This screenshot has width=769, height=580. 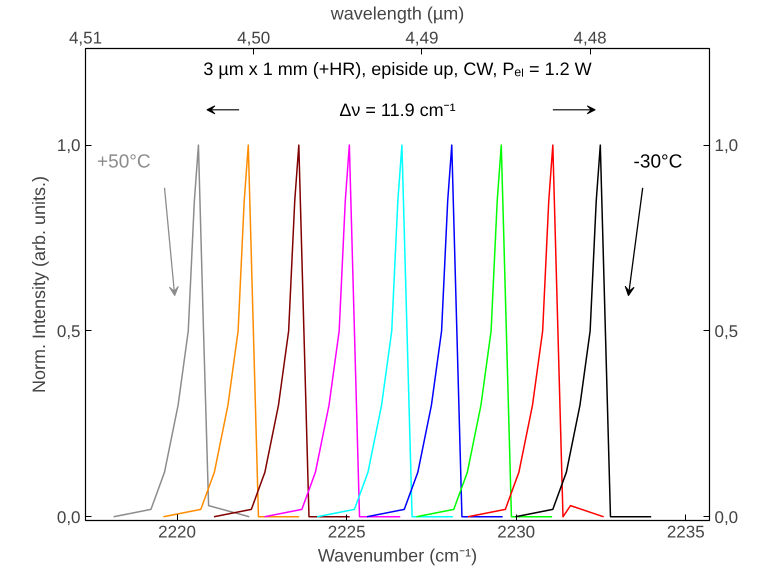 What do you see at coordinates (253, 38) in the screenshot?
I see `x2-tick-label: 4,50` at bounding box center [253, 38].